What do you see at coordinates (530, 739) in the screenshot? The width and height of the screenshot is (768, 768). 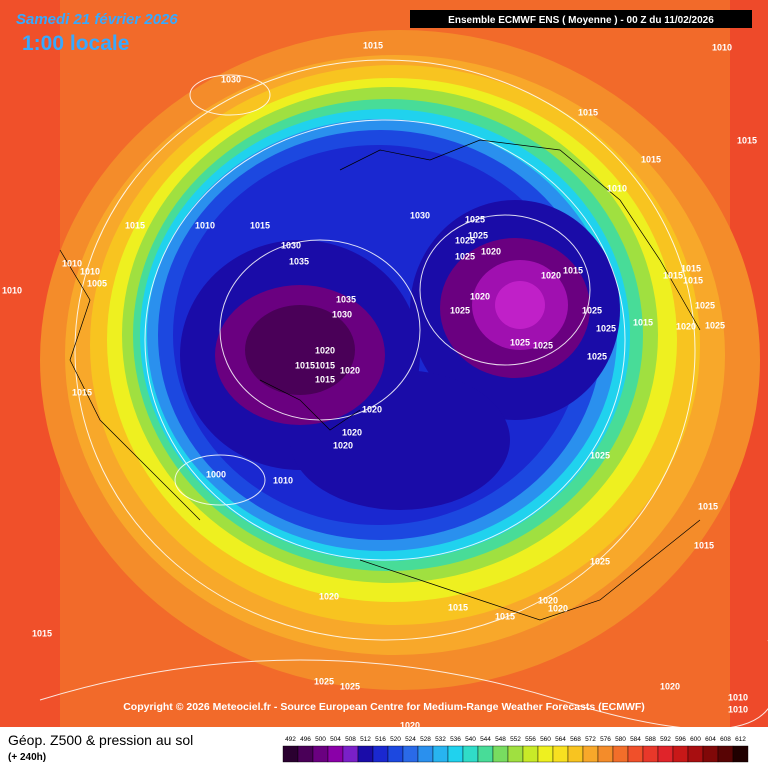 I see `scale-label: 556` at bounding box center [530, 739].